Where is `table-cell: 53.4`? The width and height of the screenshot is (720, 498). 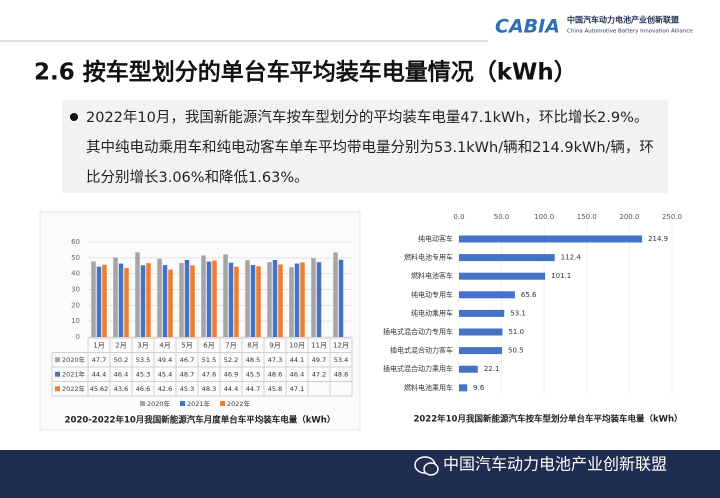
table-cell: 53.4 is located at coordinates (341, 360).